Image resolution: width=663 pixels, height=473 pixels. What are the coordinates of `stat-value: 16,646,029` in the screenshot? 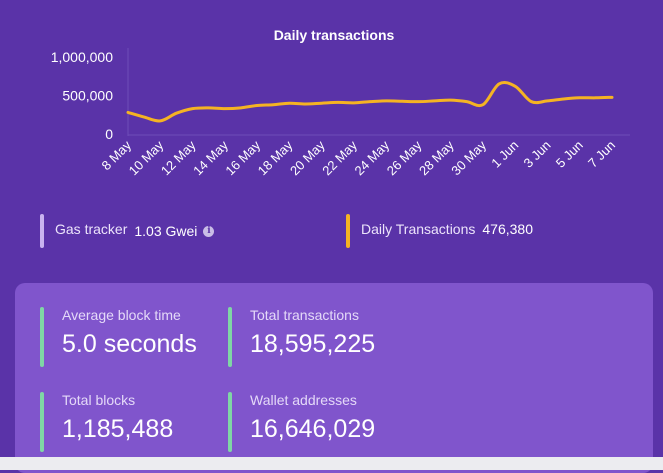 It's located at (313, 429).